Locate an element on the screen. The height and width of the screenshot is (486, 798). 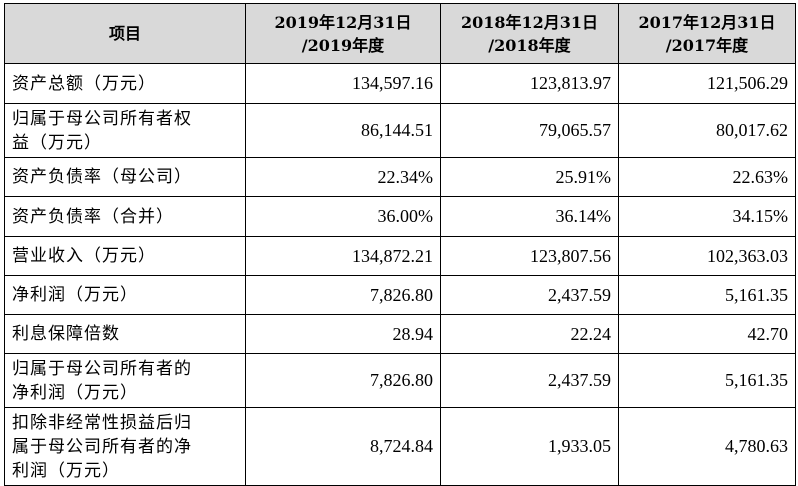
row-label: 营业收入（万元） is located at coordinates (125, 256).